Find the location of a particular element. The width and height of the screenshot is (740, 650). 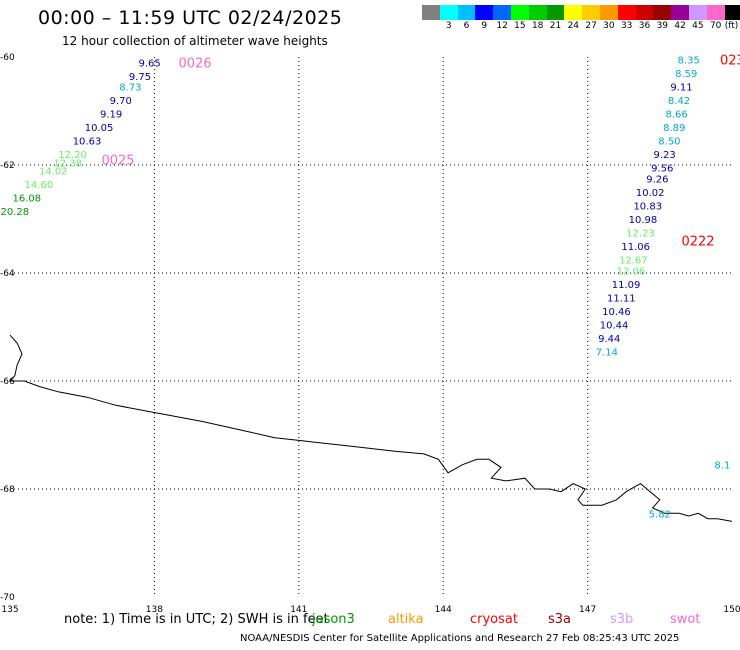

wave-height-value: 12.06 is located at coordinates (631, 271).